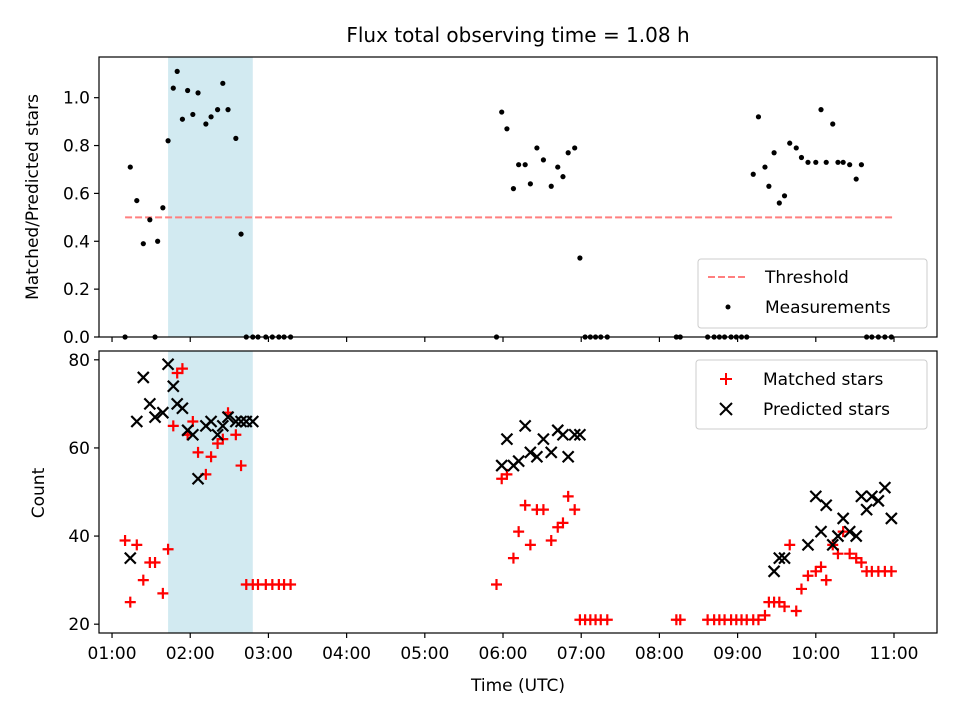 The width and height of the screenshot is (960, 720). What do you see at coordinates (190, 654) in the screenshot?
I see `x-tick-label: 02:00` at bounding box center [190, 654].